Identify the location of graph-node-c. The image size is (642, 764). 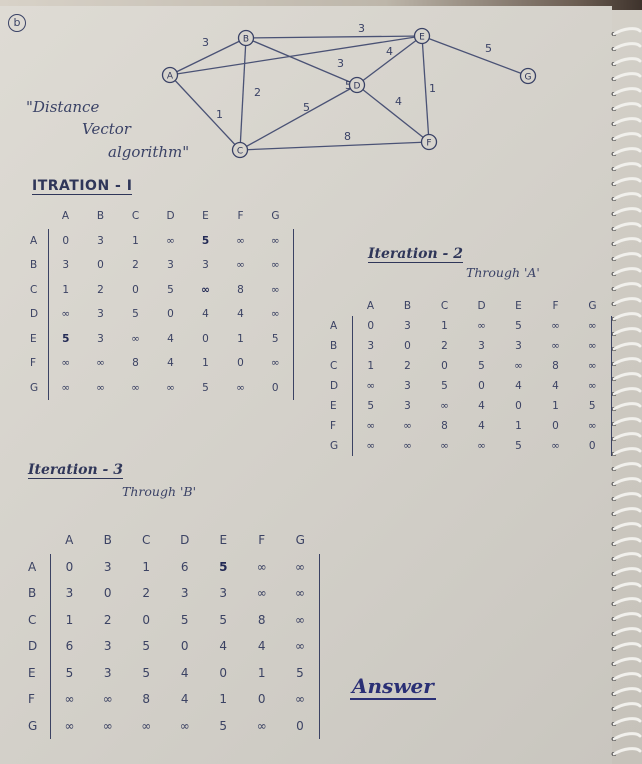
(240, 150).